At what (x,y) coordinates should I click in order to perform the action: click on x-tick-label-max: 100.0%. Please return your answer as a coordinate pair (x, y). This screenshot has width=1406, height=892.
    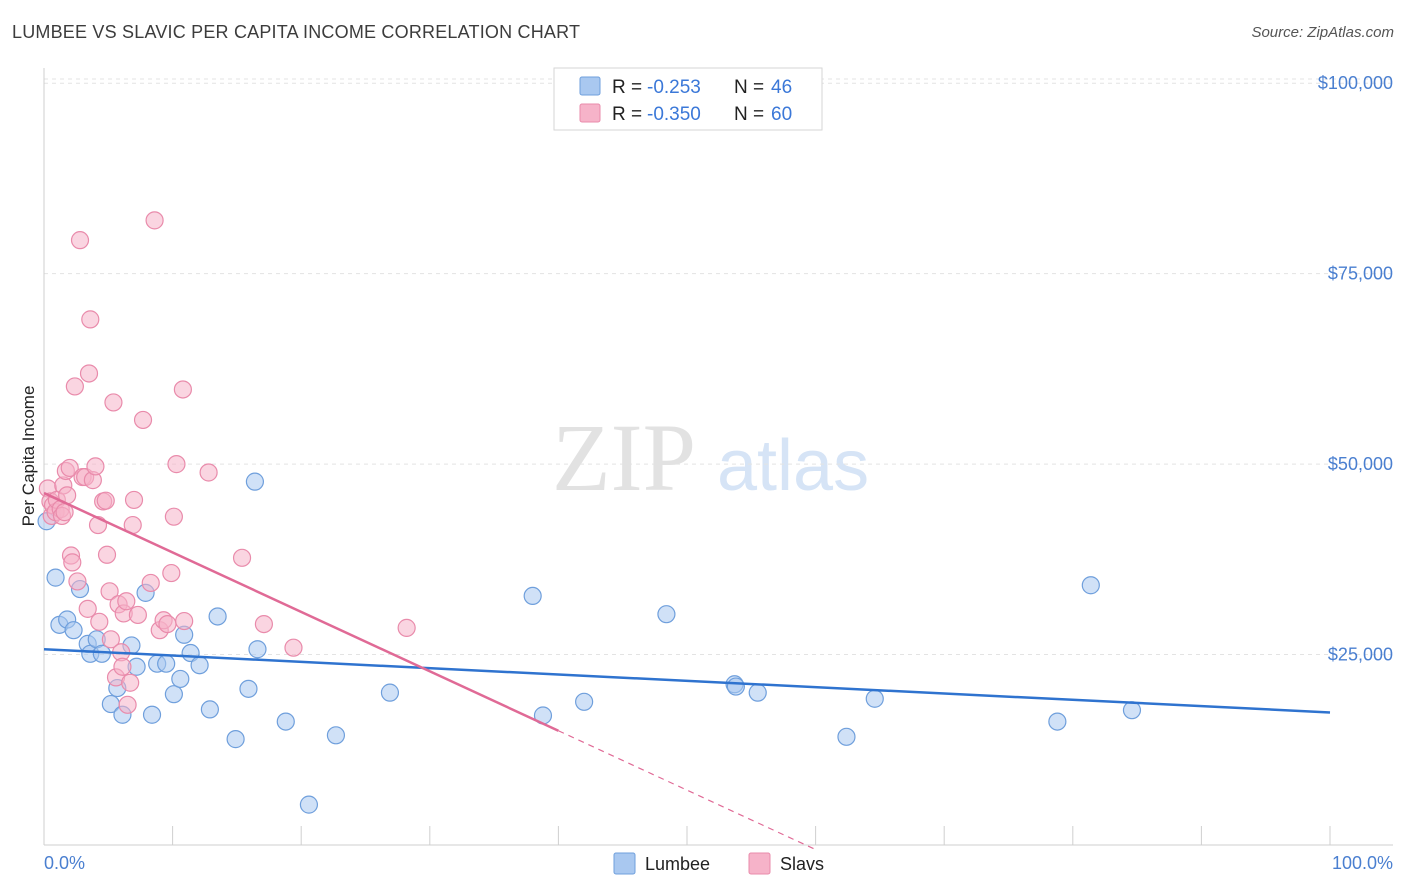
    Looking at the image, I should click on (1362, 863).